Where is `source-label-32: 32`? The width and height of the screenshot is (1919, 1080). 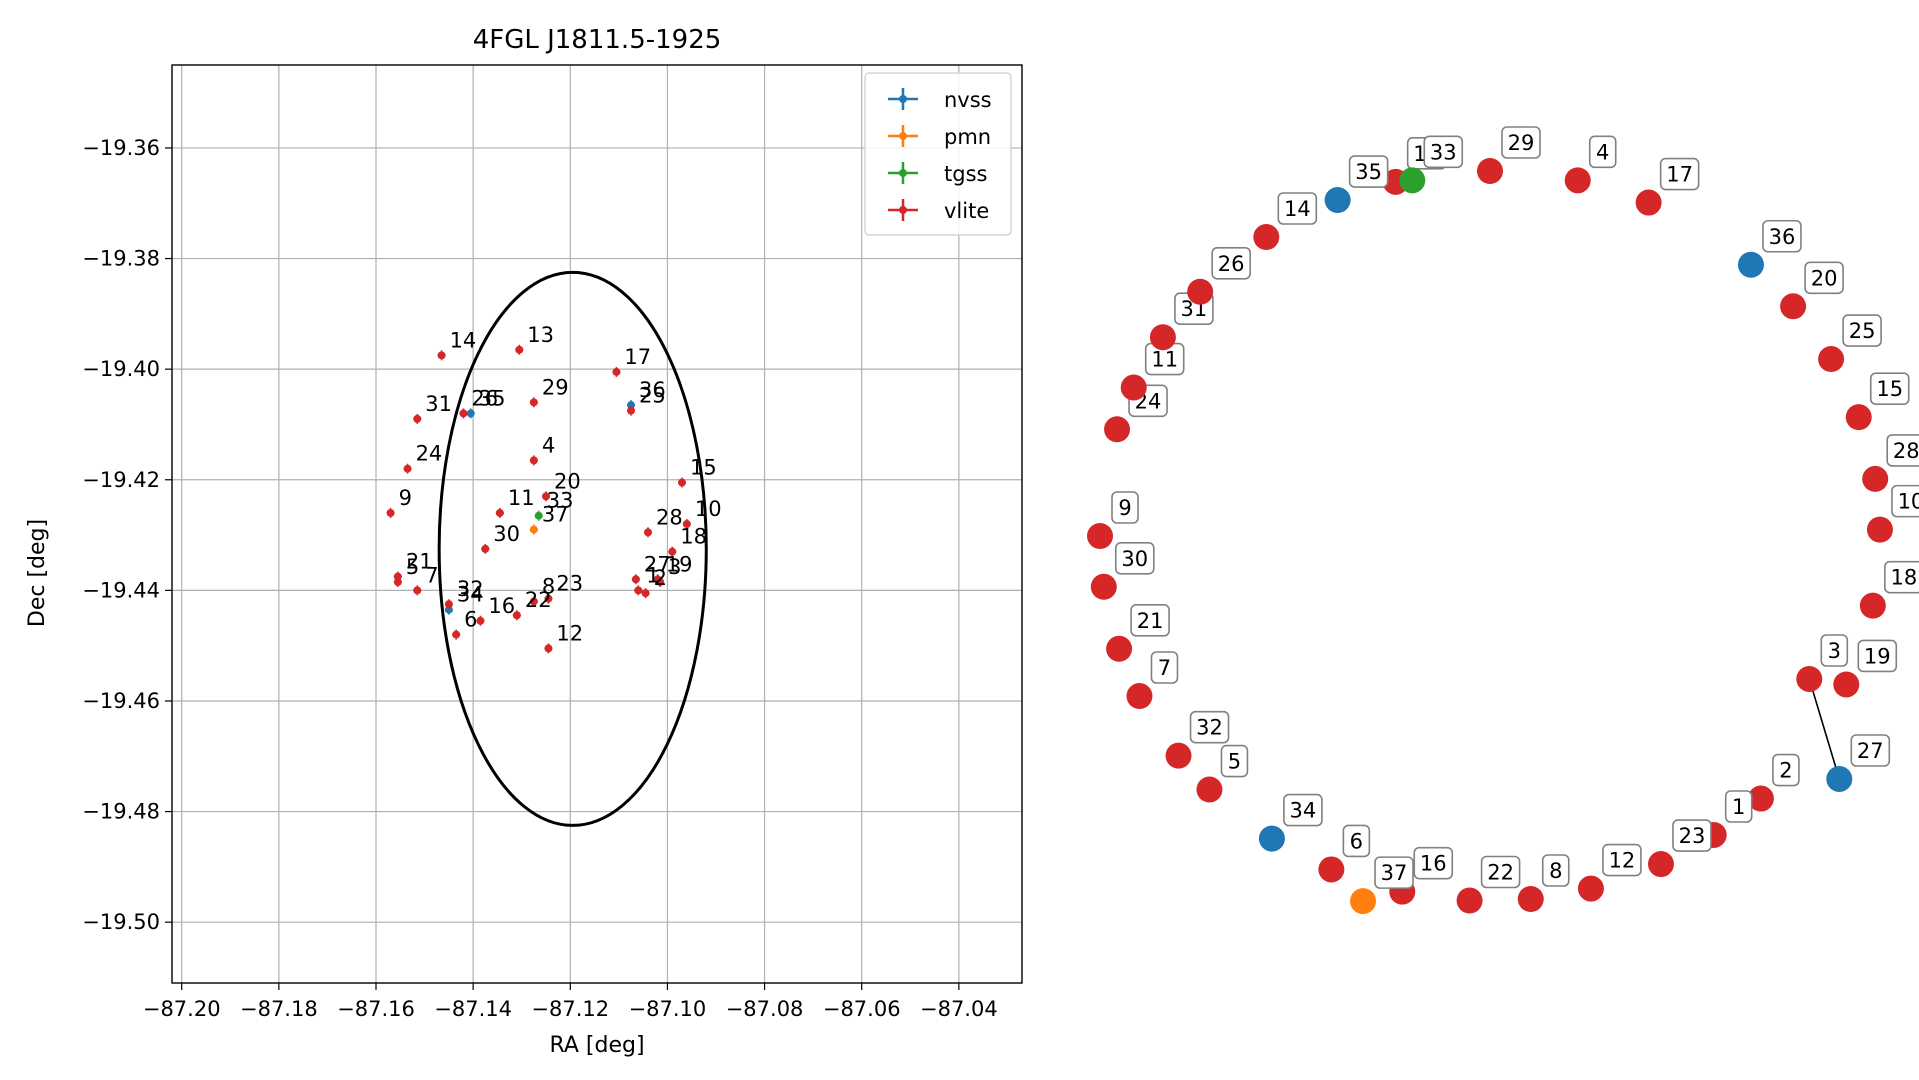 source-label-32: 32 is located at coordinates (470, 589).